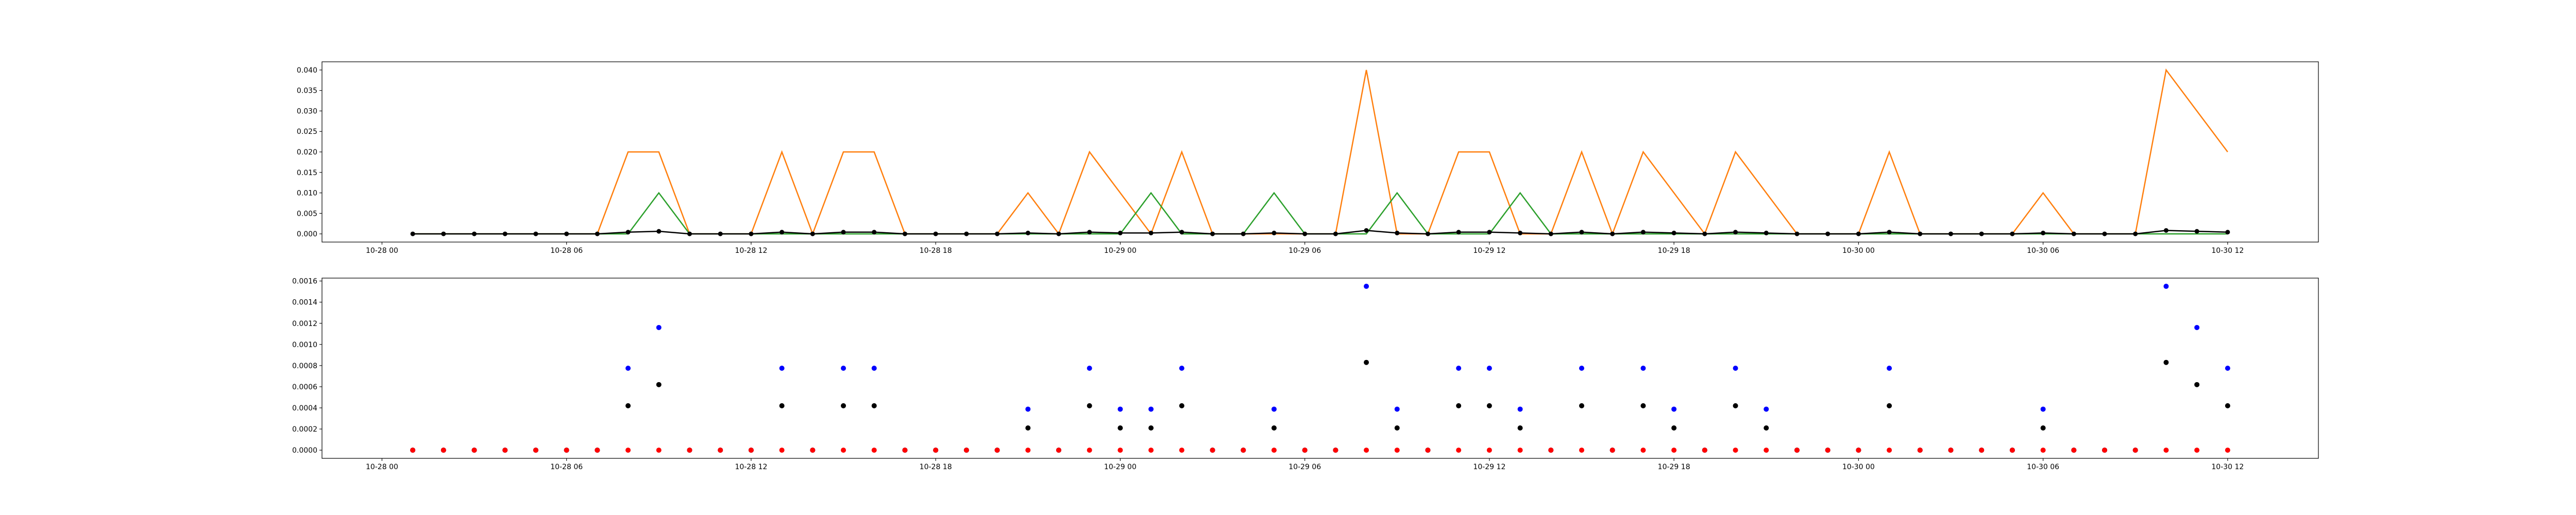 The width and height of the screenshot is (2576, 515). Describe the element at coordinates (305, 282) in the screenshot. I see `y-tick-label: 0.0016` at that location.